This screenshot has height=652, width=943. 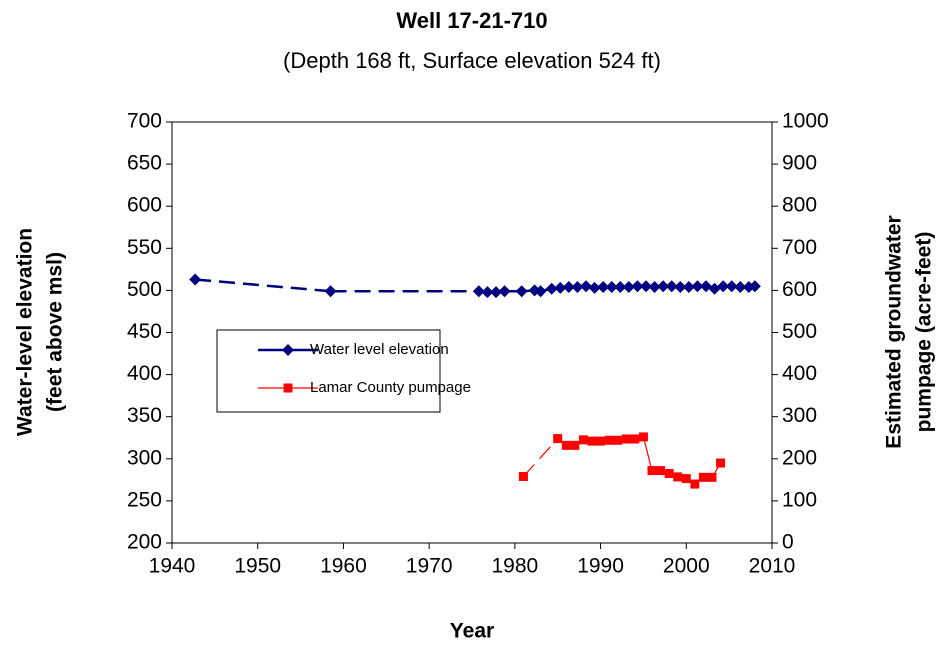 What do you see at coordinates (172, 566) in the screenshot?
I see `x-tick-label: 1940` at bounding box center [172, 566].